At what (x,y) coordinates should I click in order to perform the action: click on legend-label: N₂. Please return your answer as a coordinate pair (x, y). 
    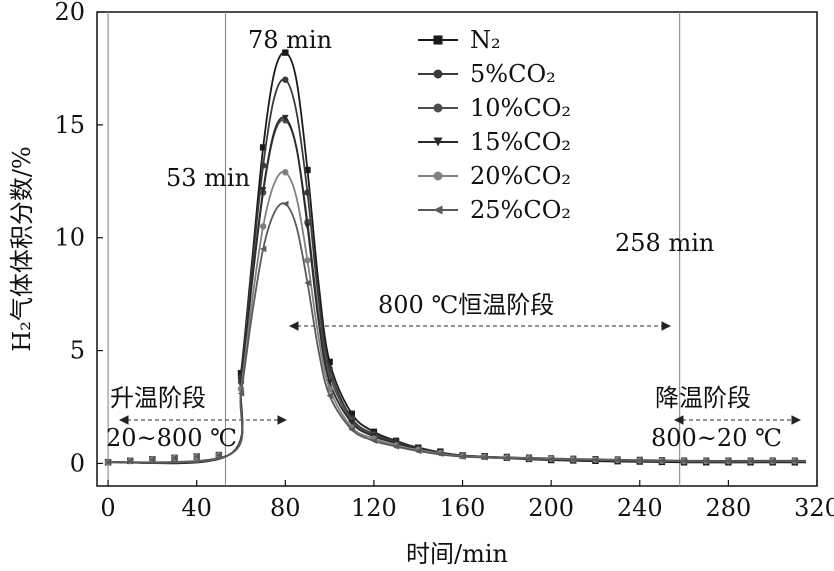
    Looking at the image, I should click on (485, 40).